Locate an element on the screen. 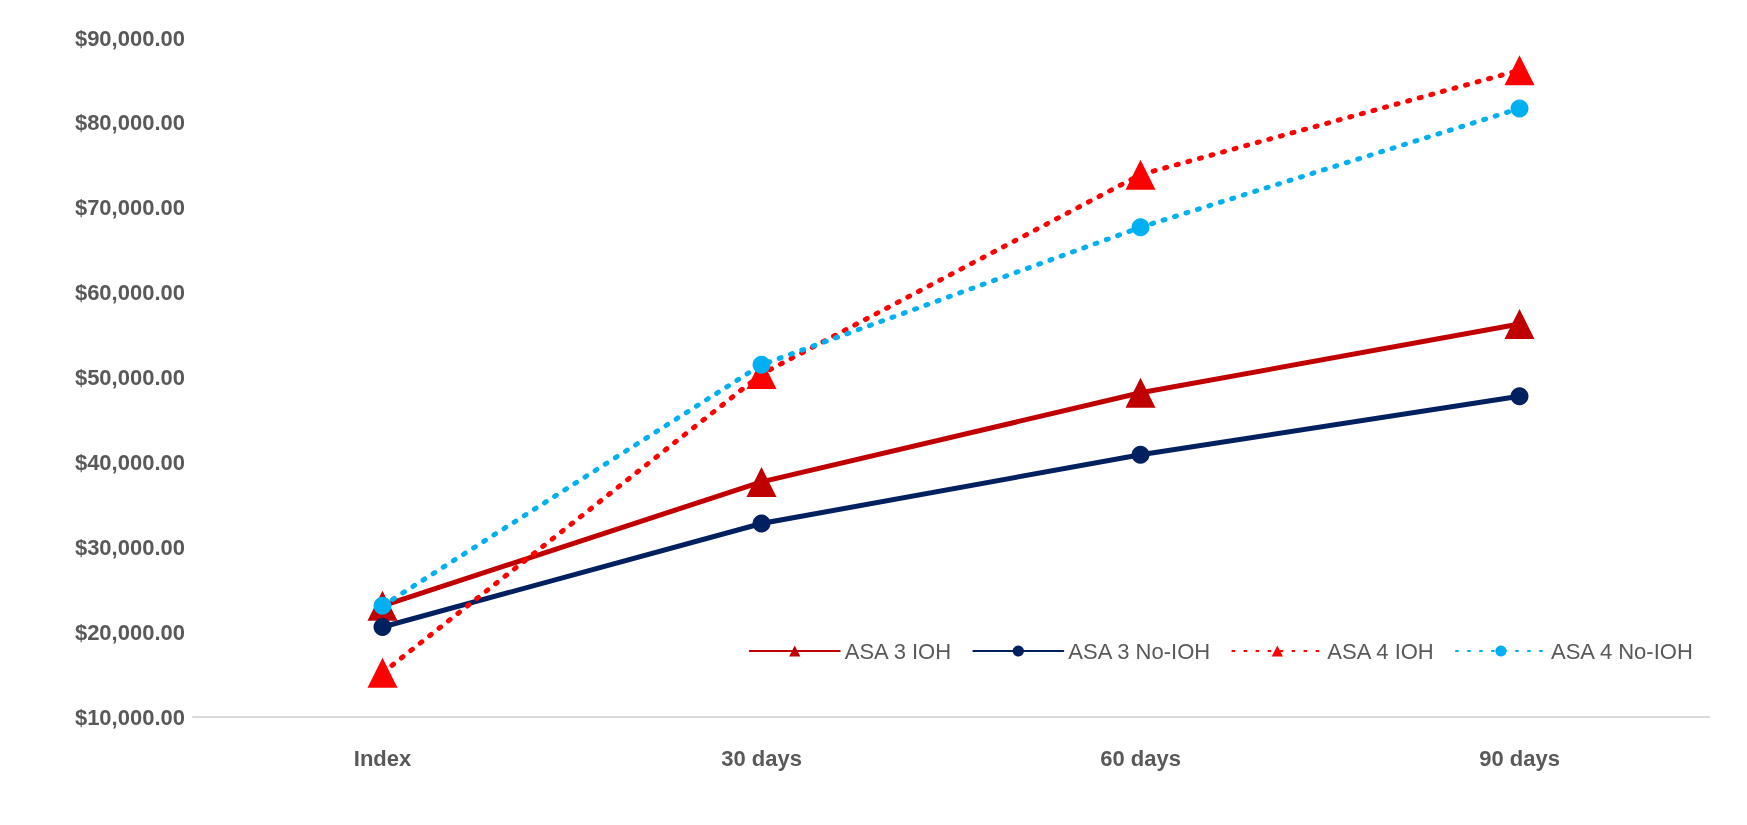 Image resolution: width=1747 pixels, height=825 pixels. y-tick-label: $40,000.00 is located at coordinates (129, 462).